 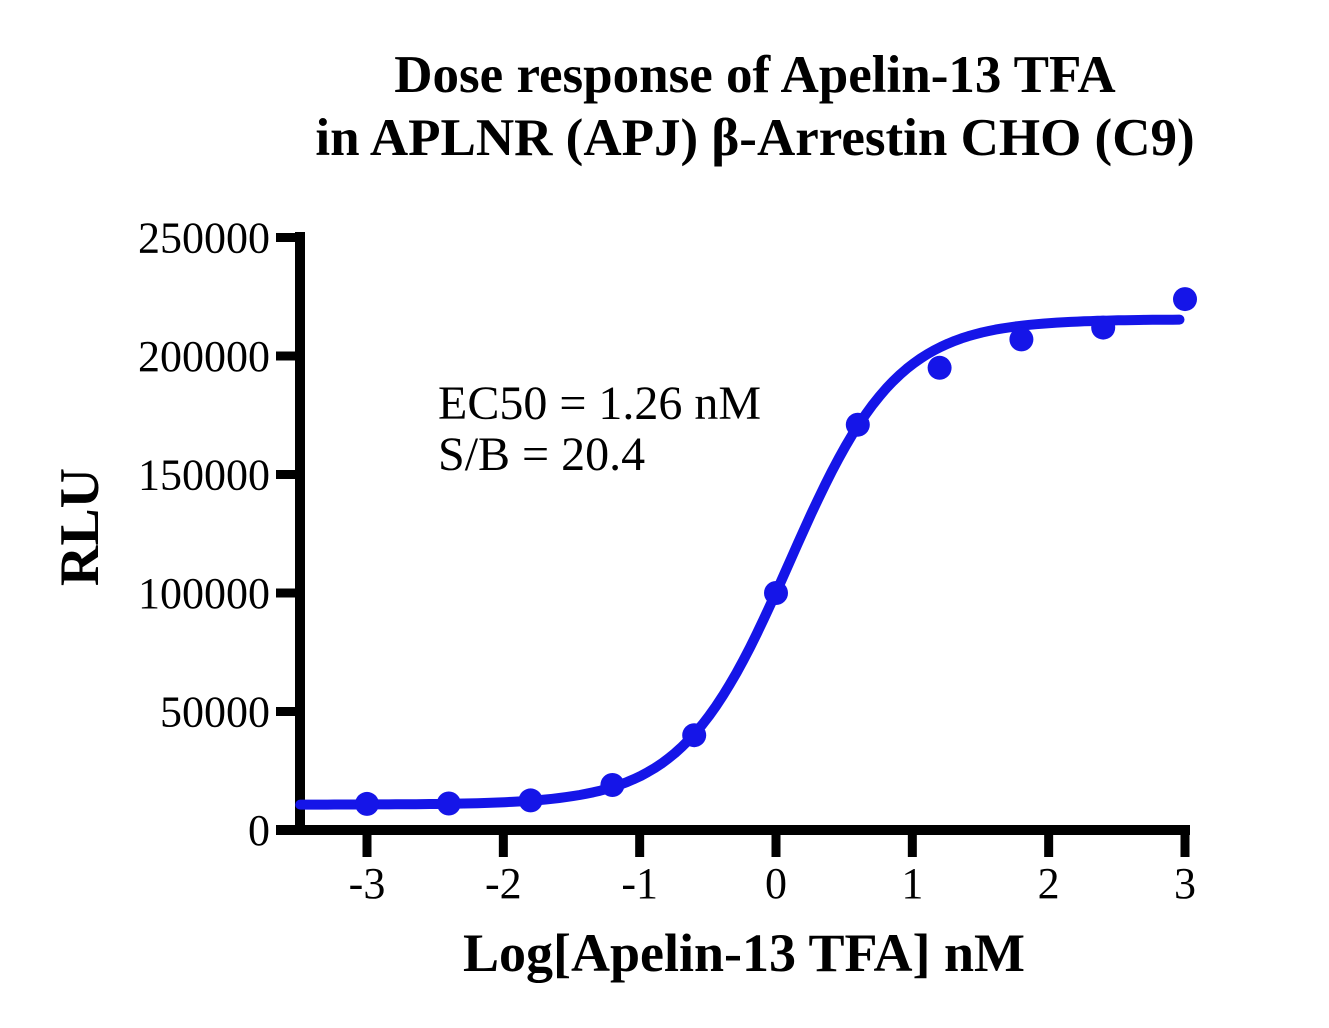 What do you see at coordinates (776, 883) in the screenshot?
I see `x-tick-label: 0` at bounding box center [776, 883].